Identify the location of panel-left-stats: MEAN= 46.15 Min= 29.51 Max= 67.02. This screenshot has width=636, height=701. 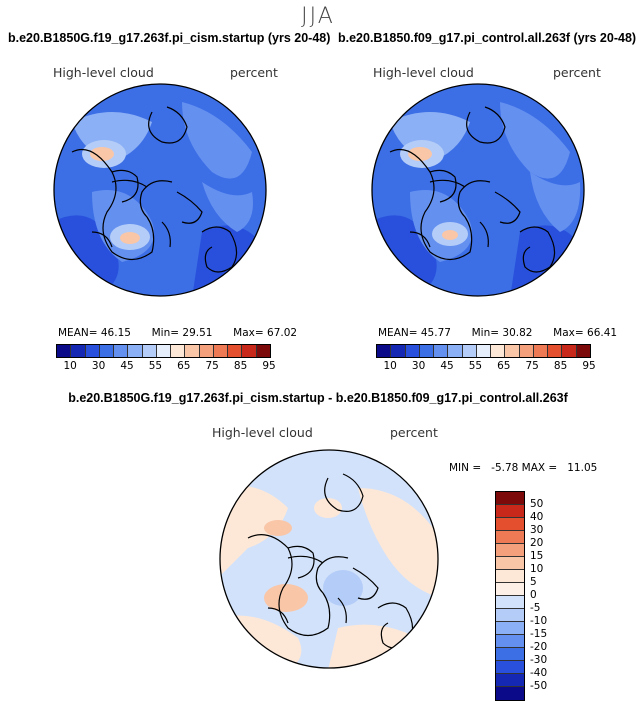
(177, 333).